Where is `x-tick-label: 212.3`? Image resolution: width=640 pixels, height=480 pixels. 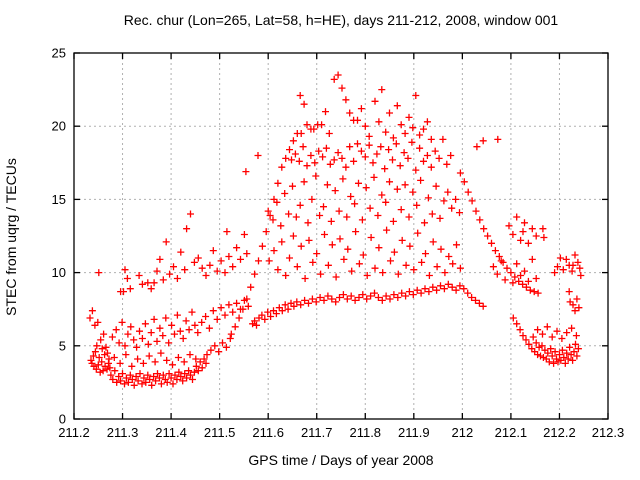
x-tick-label: 212.3 is located at coordinates (608, 432).